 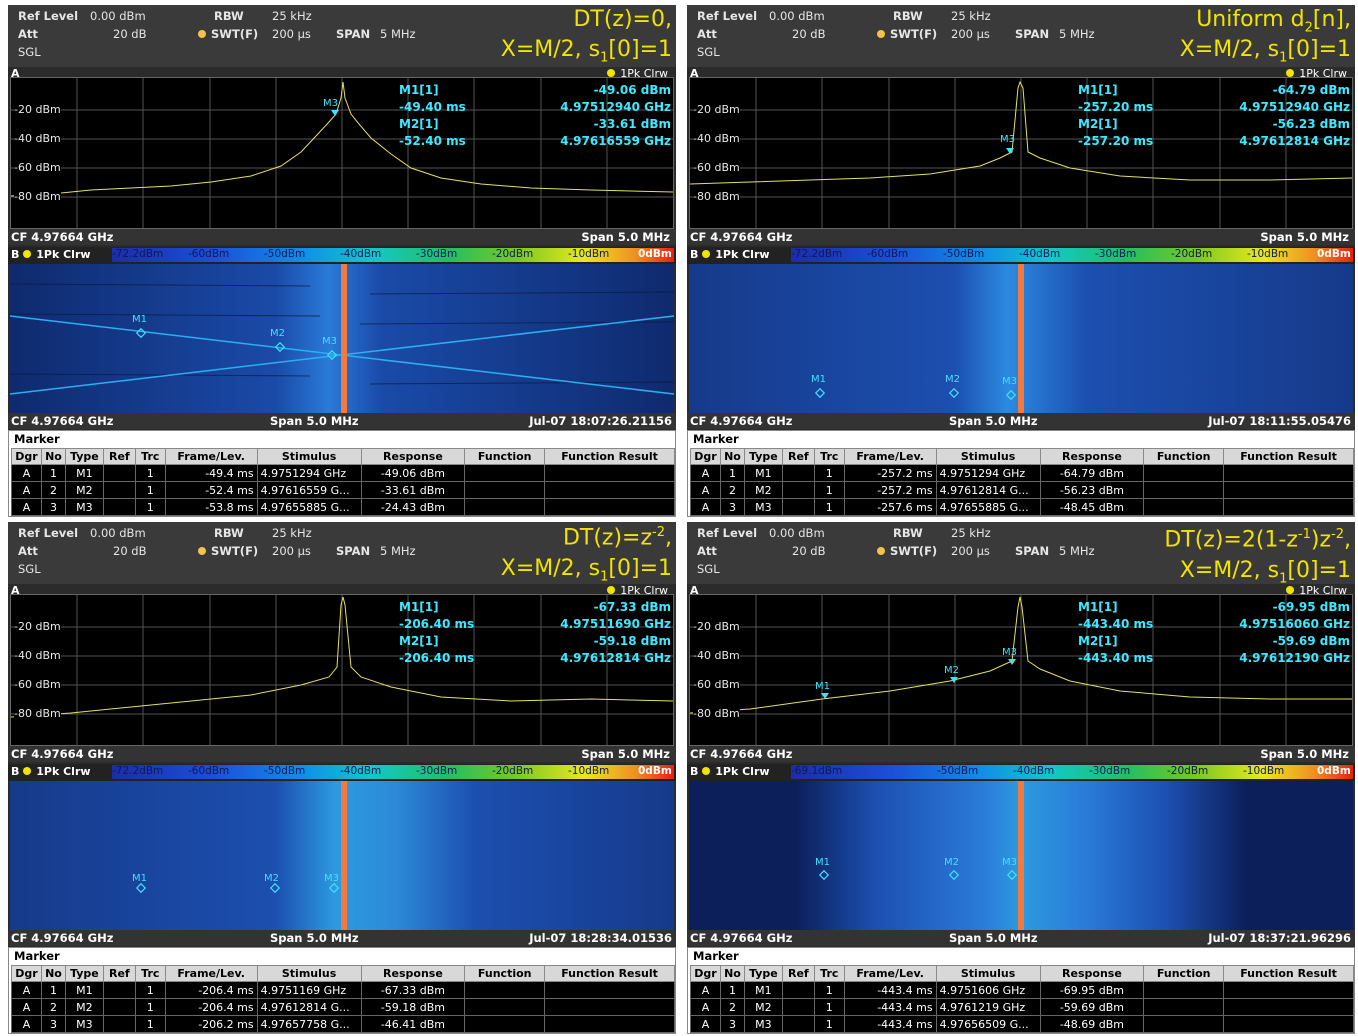 I want to click on table-row: A 1 M1 1 -443.4 ms 4.9751606 GHz -69.95 dBm, so click(x=1022, y=990).